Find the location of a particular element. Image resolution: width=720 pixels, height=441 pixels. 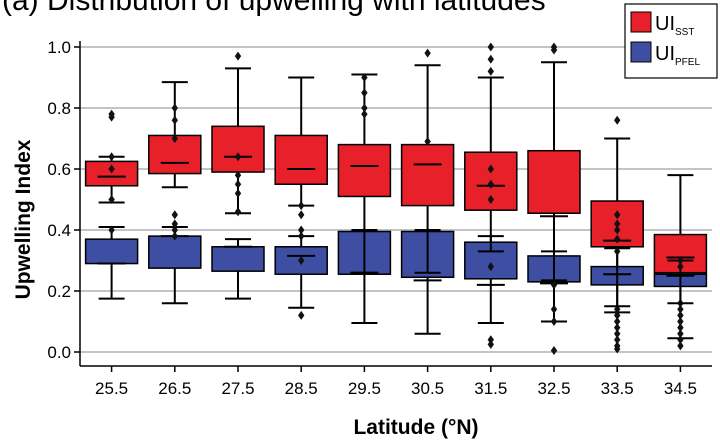

y-tick-label: 0.4 is located at coordinates (59, 230).